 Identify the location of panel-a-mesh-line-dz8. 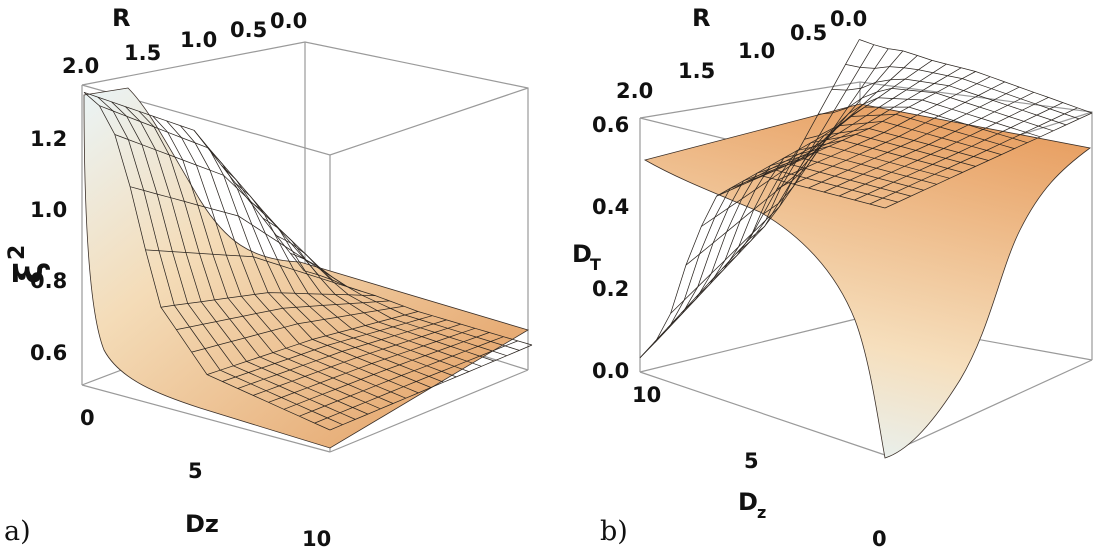
(312, 343).